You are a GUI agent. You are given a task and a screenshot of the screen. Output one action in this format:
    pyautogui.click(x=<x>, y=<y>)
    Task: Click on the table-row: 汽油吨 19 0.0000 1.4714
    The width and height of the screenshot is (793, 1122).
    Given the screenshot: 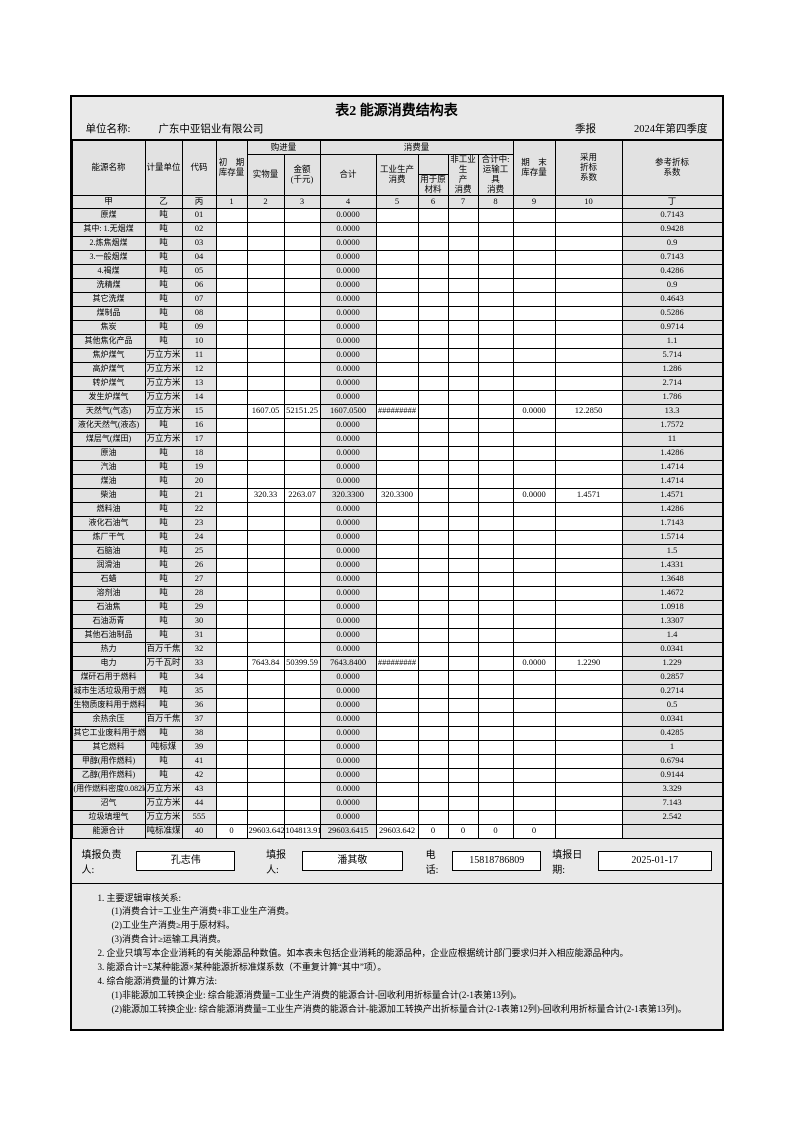 What is the action you would take?
    pyautogui.click(x=397, y=467)
    